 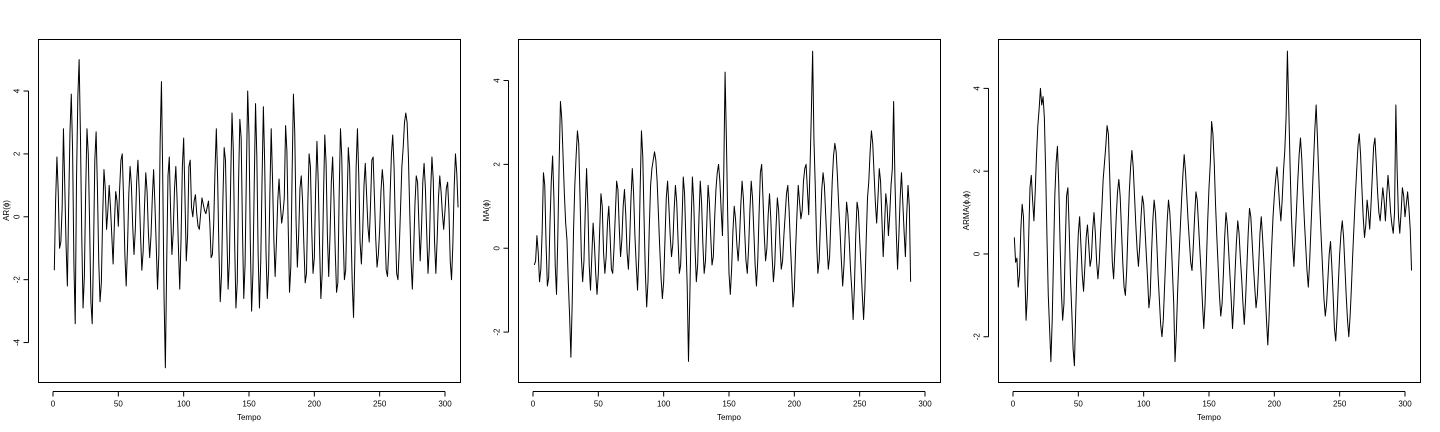 What do you see at coordinates (6, 210) in the screenshot?
I see `y-axis-label: AR(ɸ)` at bounding box center [6, 210].